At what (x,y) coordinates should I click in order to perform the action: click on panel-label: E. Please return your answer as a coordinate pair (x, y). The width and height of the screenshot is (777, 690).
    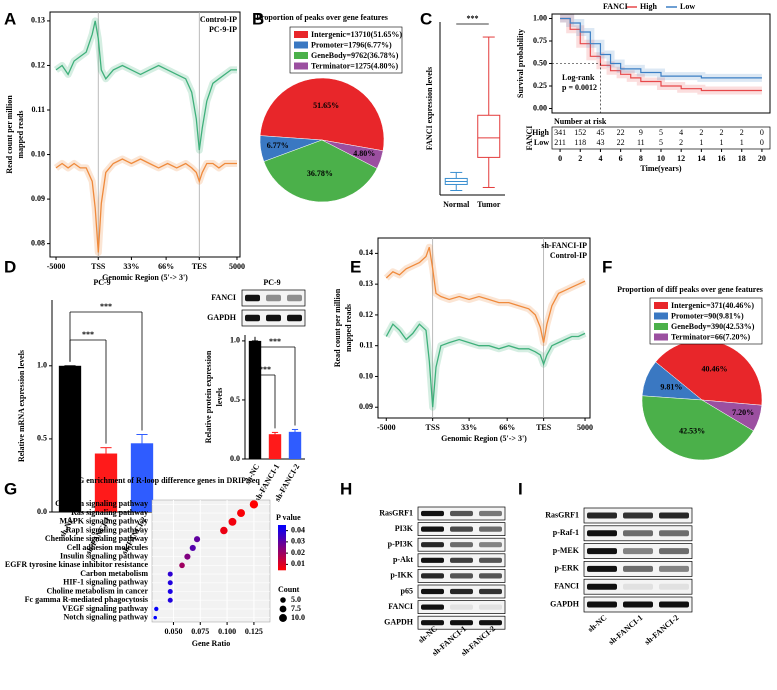
    Looking at the image, I should click on (355, 266).